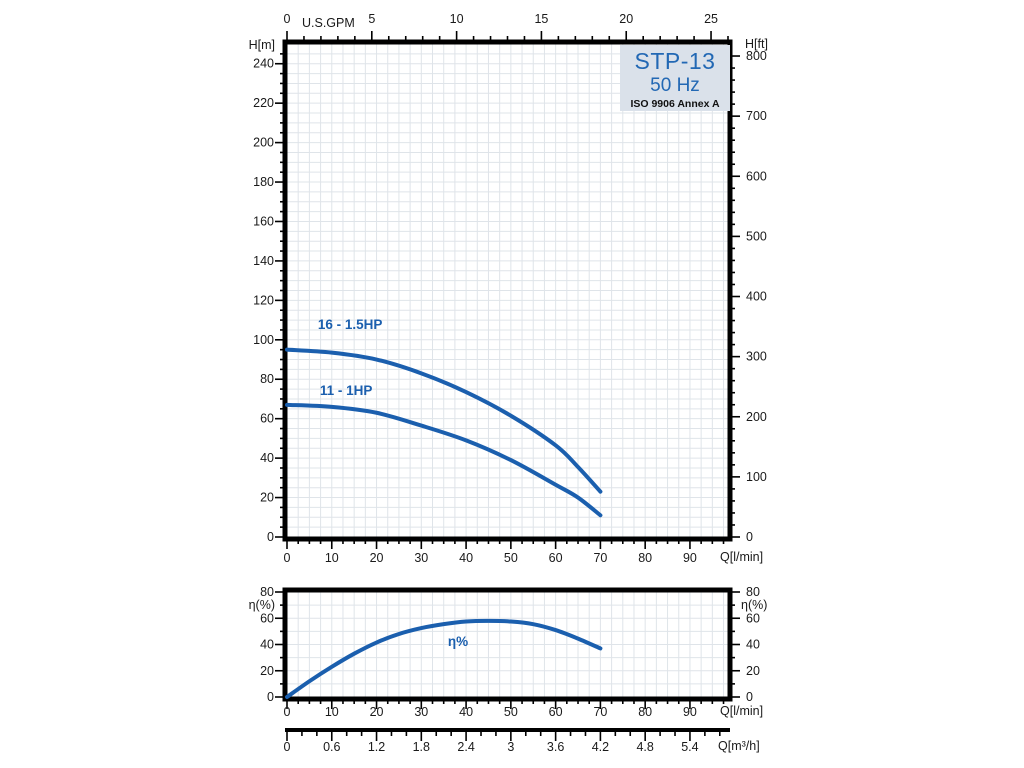 The image size is (1024, 768). Describe the element at coordinates (458, 641) in the screenshot. I see `curve-label: η%` at that location.